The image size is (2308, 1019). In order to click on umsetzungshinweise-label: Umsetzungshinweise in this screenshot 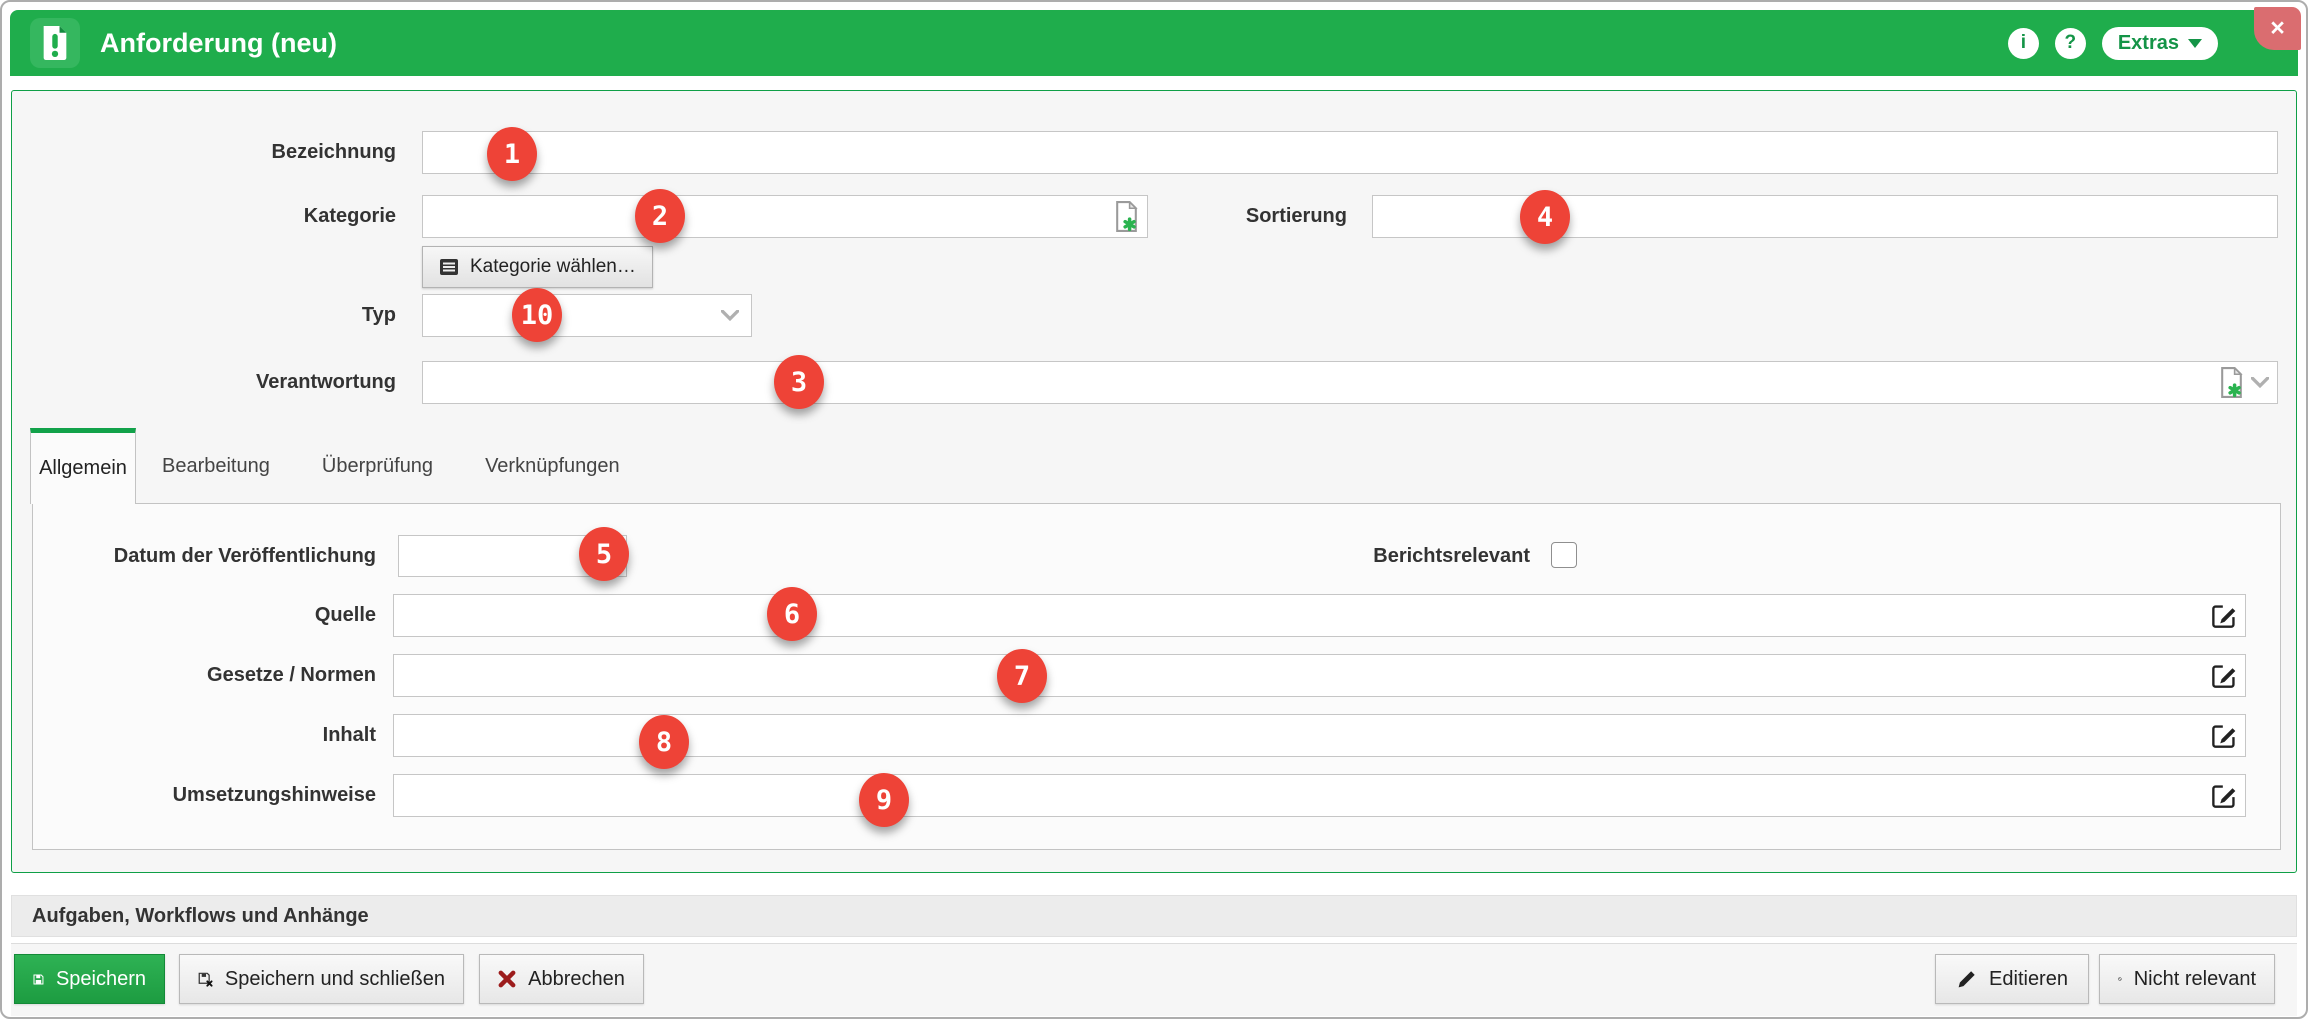, I will do `click(274, 795)`.